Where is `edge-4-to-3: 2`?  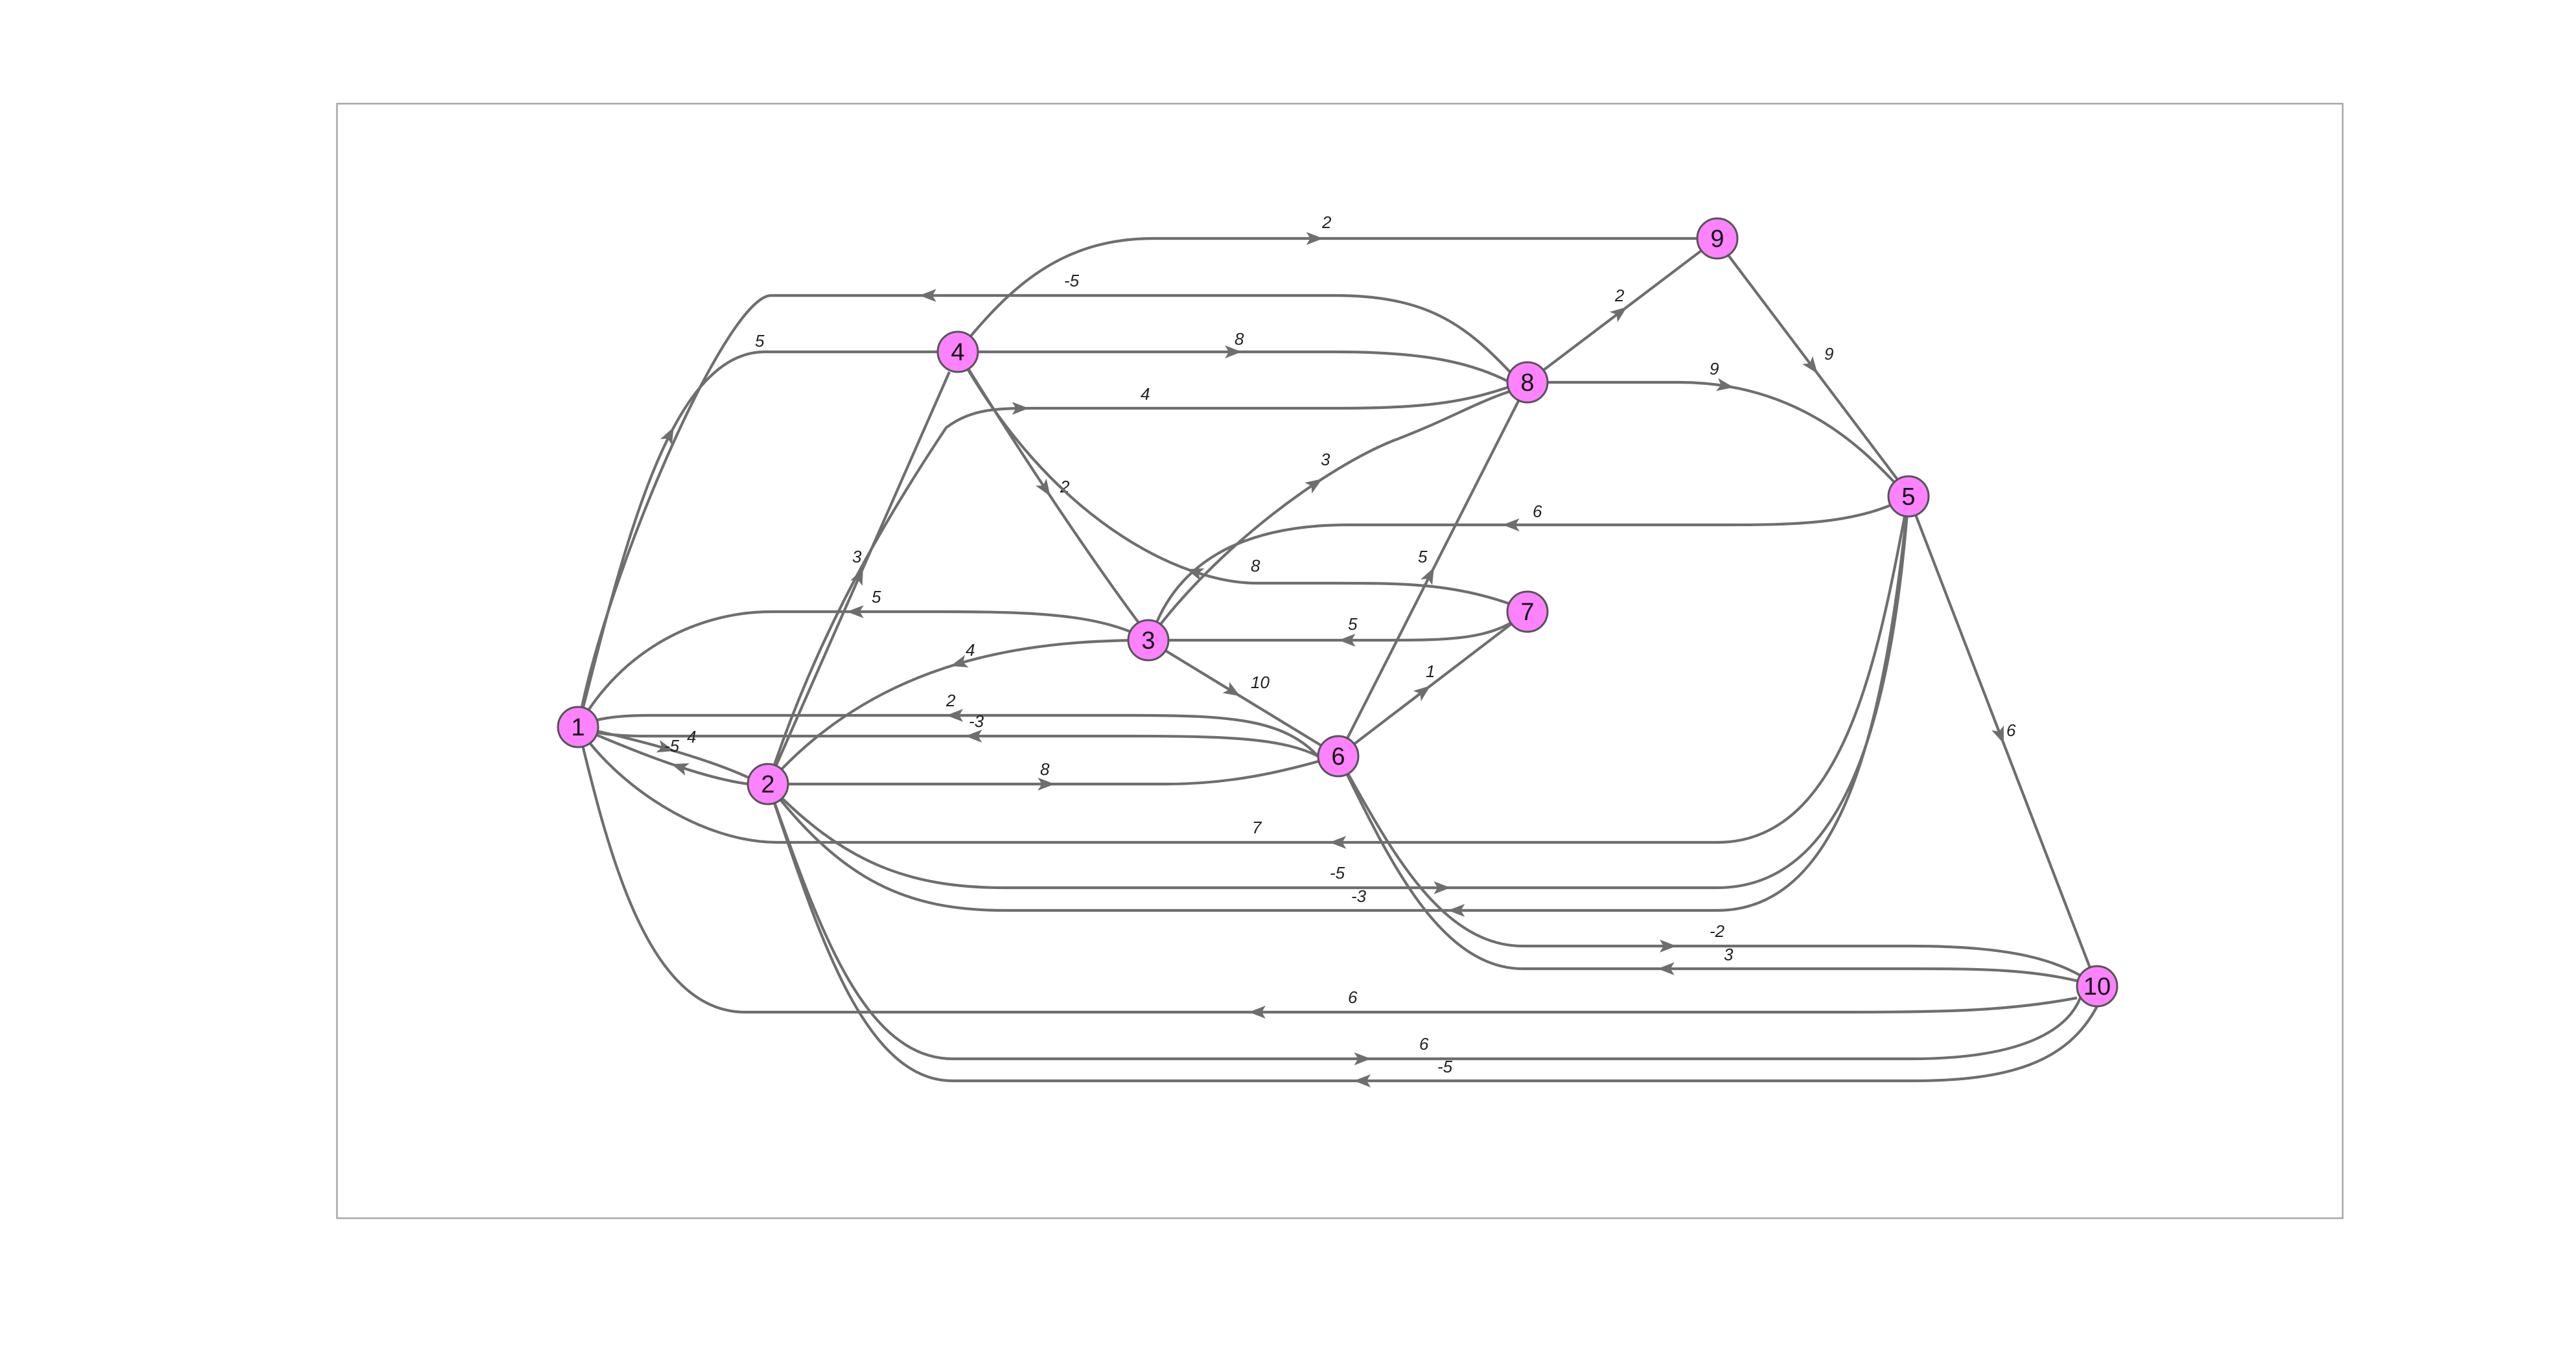
edge-4-to-3: 2 is located at coordinates (1049, 487).